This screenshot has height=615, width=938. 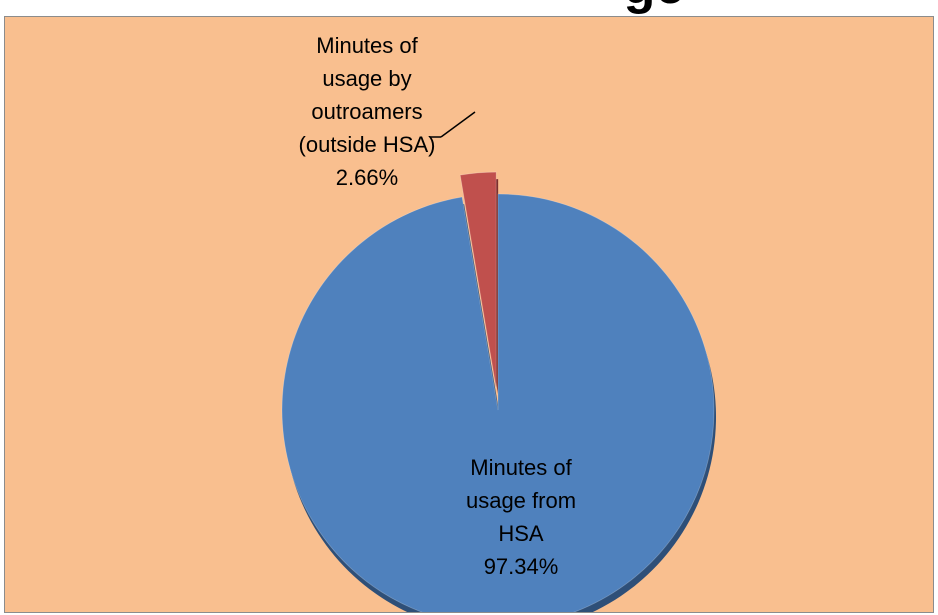 I want to click on slice-label-line: usage from, so click(x=521, y=500).